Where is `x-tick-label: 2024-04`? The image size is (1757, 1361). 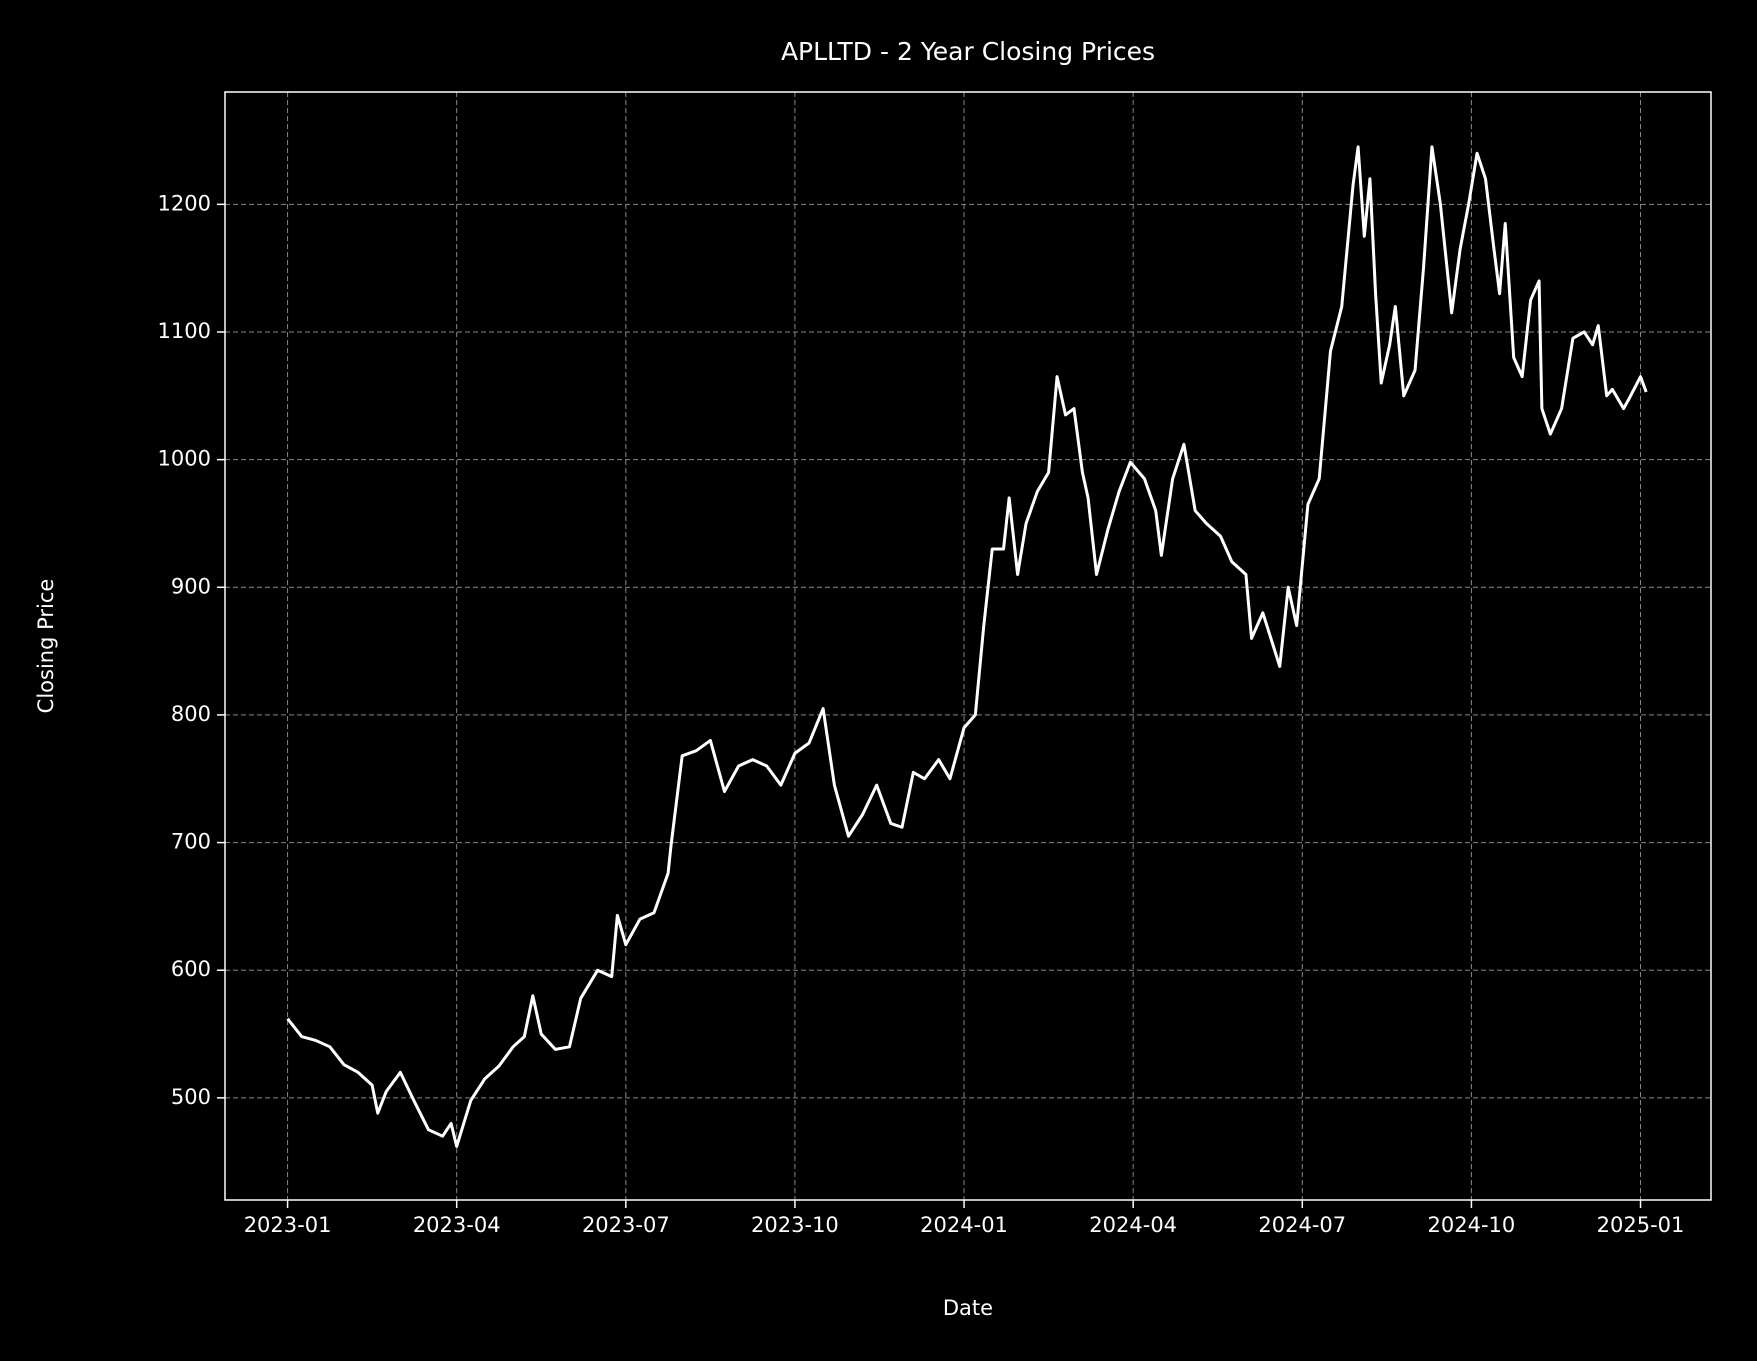 x-tick-label: 2024-04 is located at coordinates (1133, 1225).